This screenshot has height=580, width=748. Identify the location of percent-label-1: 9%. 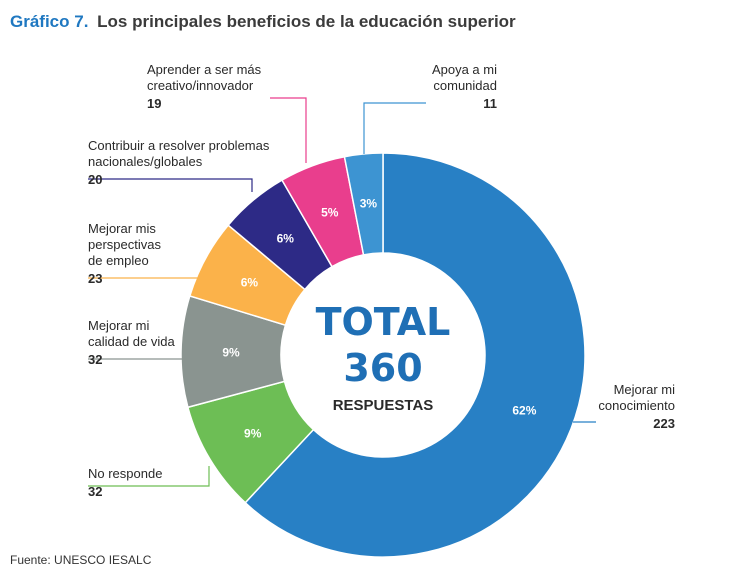
(253, 433).